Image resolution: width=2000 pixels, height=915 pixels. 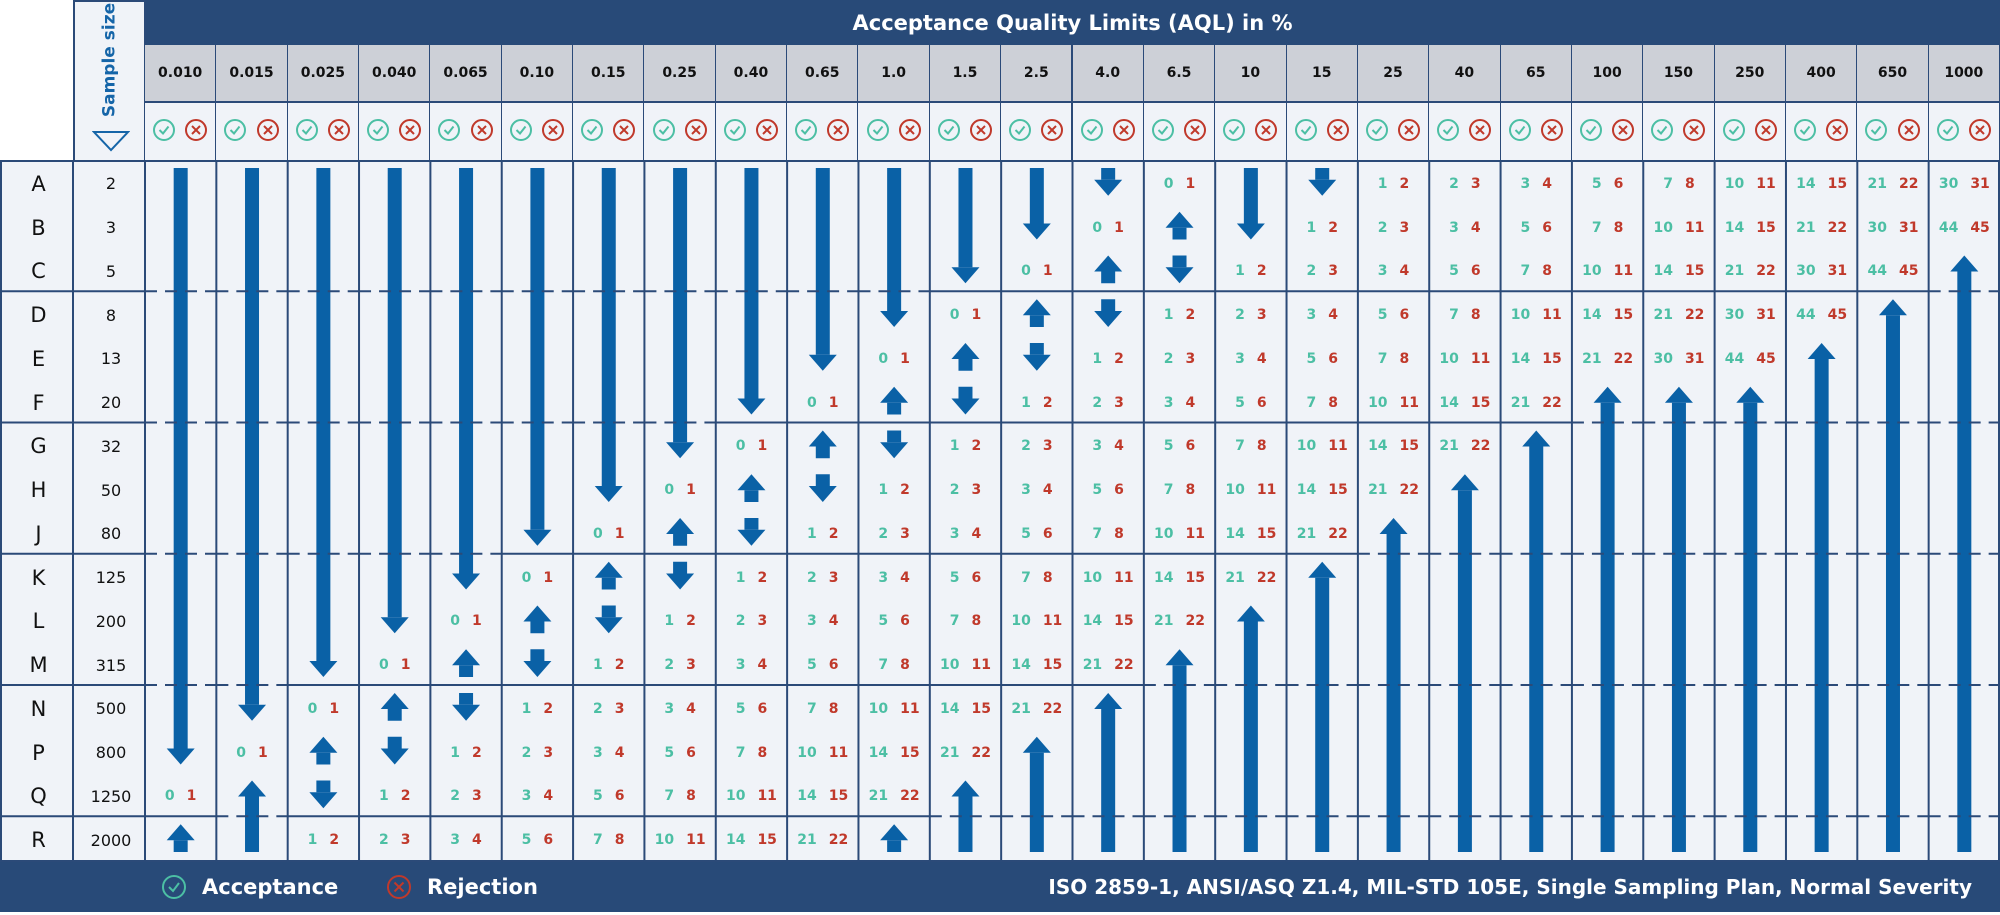 What do you see at coordinates (111, 621) in the screenshot?
I see `sample-size: 200` at bounding box center [111, 621].